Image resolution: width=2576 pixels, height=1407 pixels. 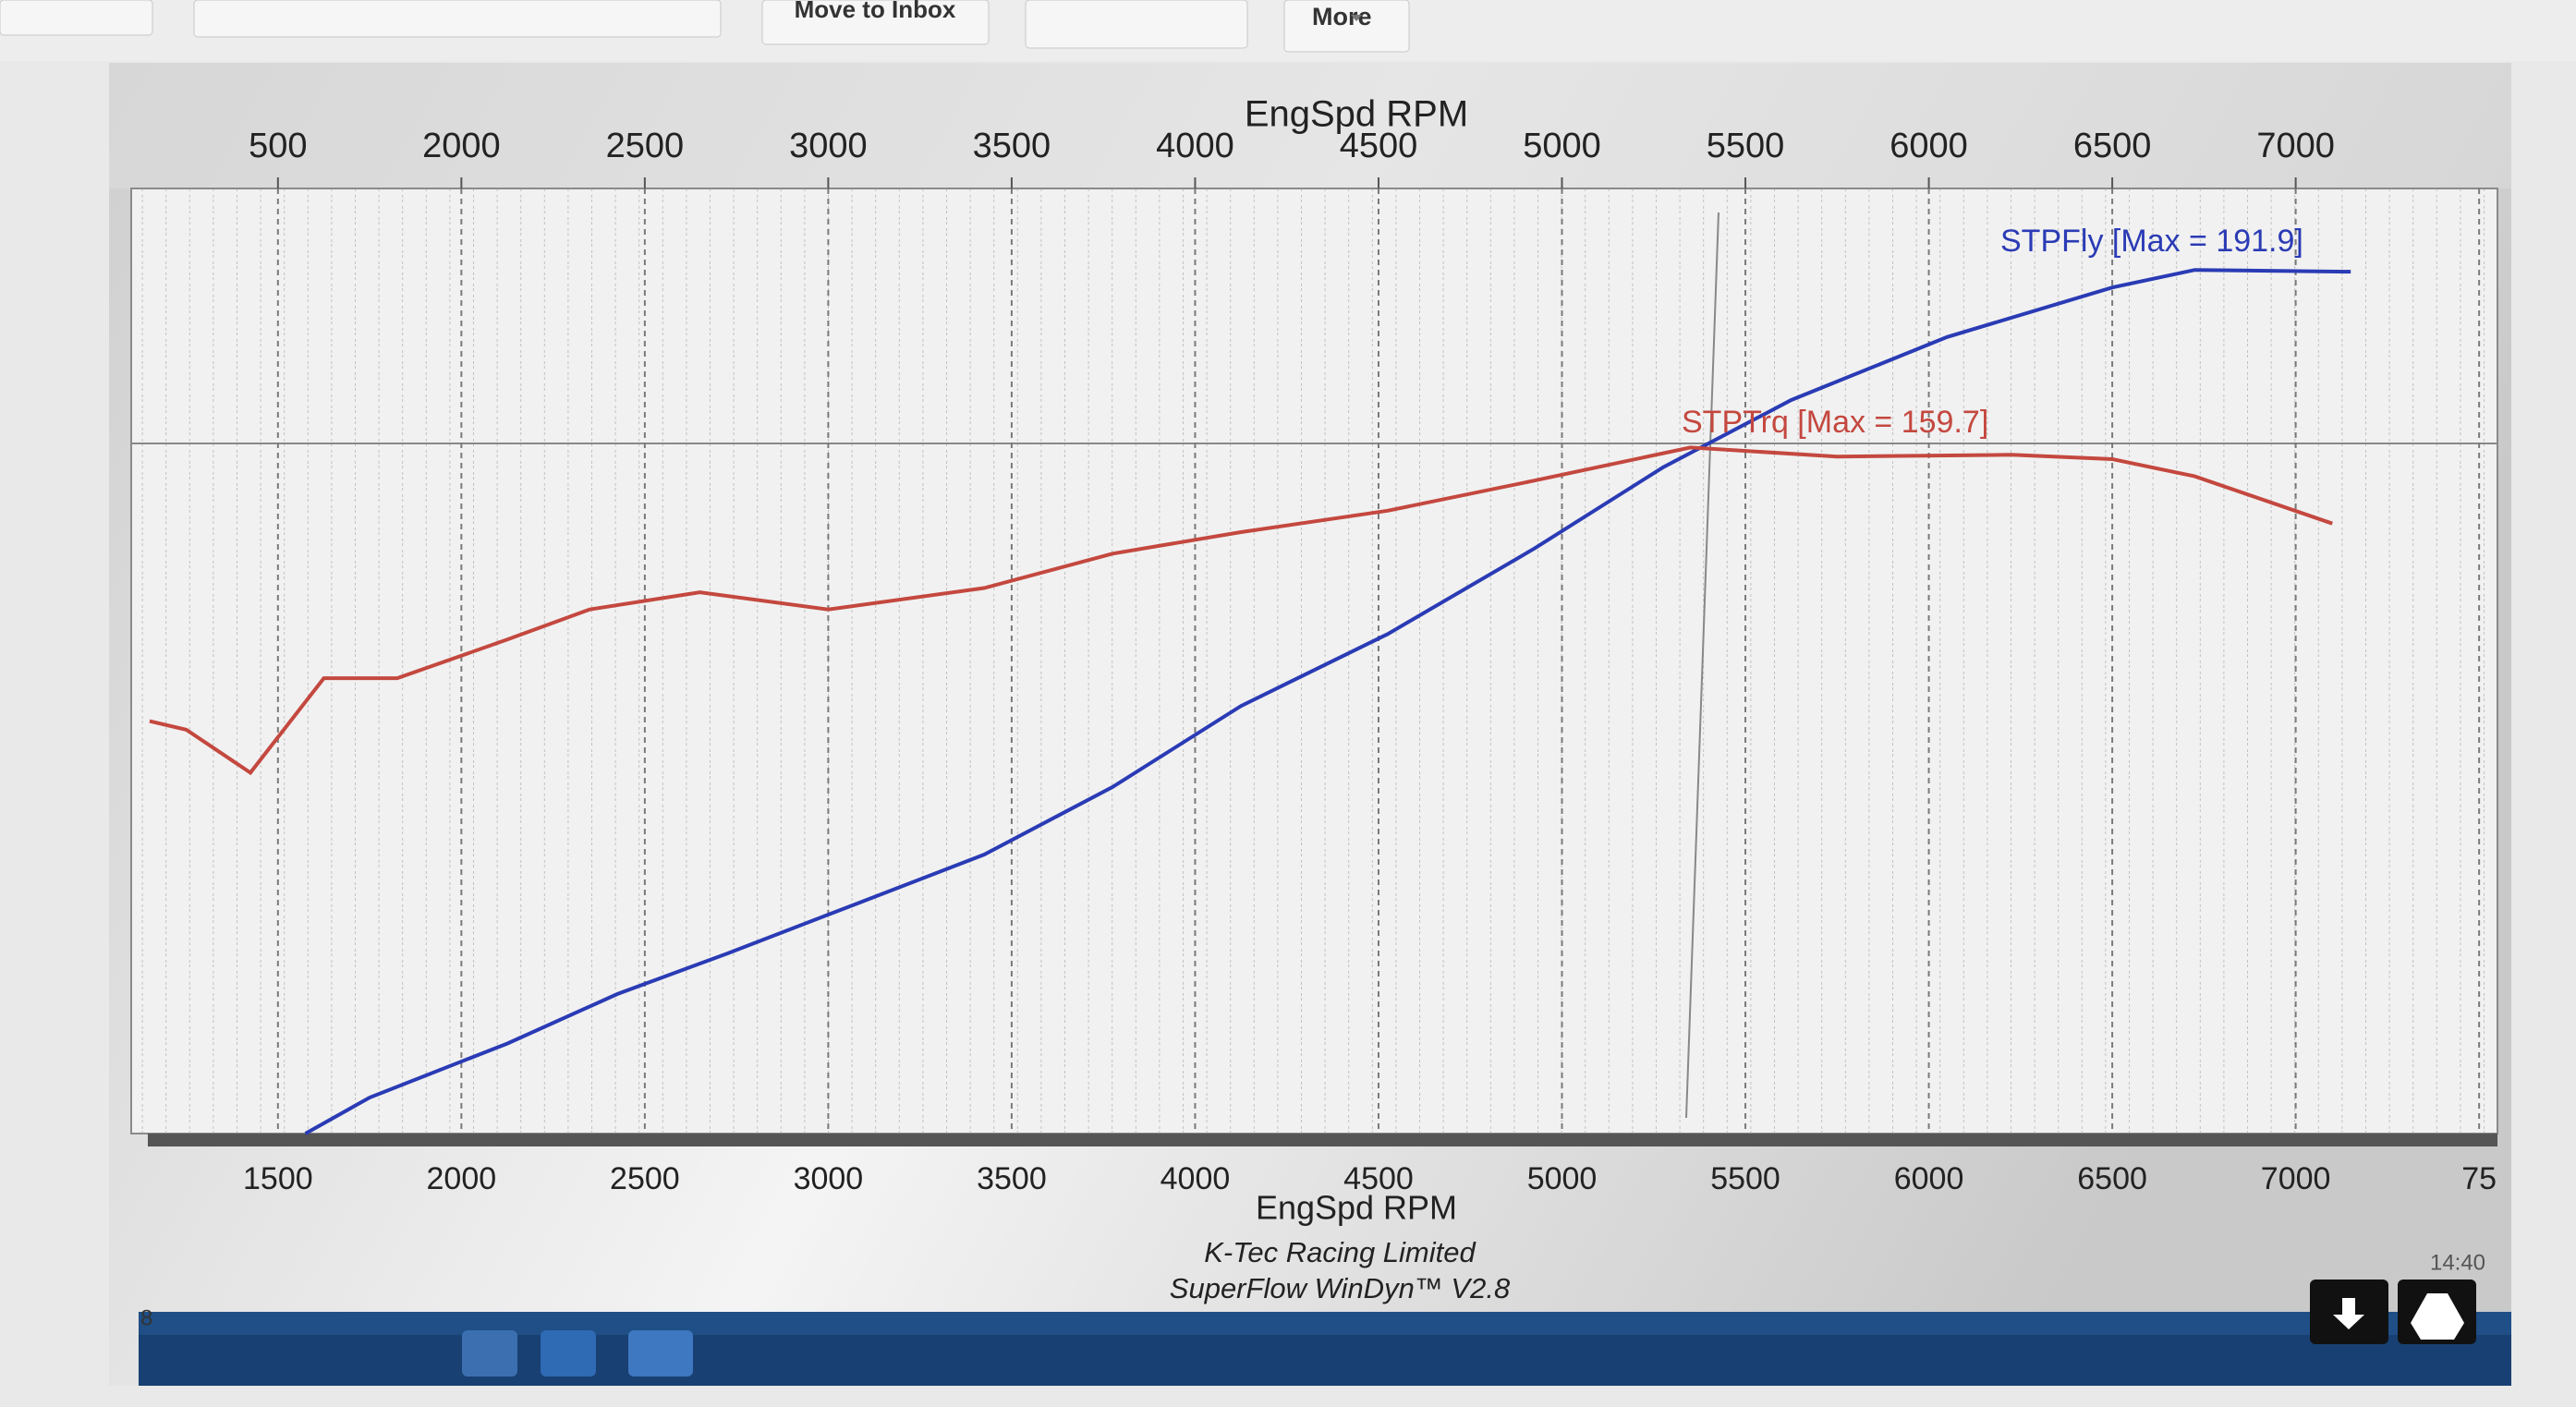 I want to click on x-tick-label: 2000, so click(x=462, y=1178).